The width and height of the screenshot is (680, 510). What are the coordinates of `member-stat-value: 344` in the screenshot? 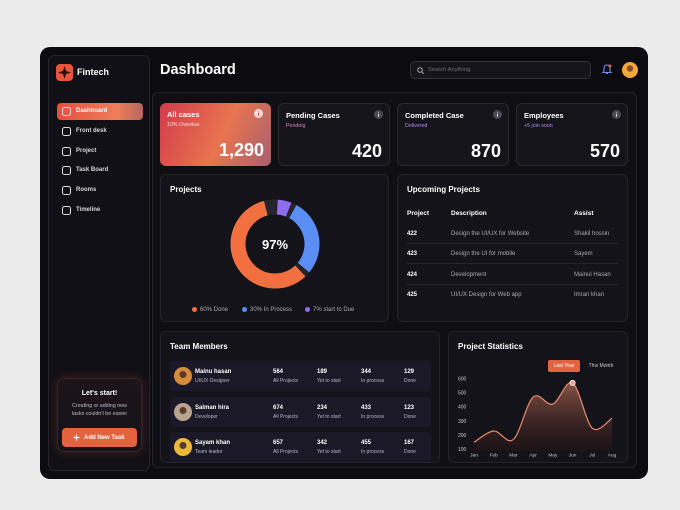 It's located at (366, 372).